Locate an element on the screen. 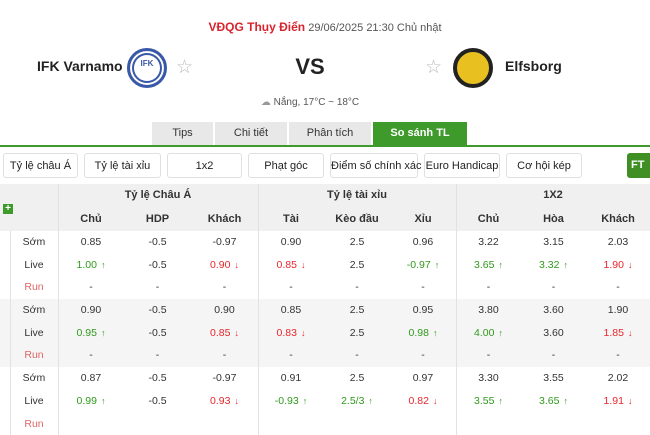 This screenshot has width=650, height=435. odds-cell: 0.83↓ is located at coordinates (291, 333).